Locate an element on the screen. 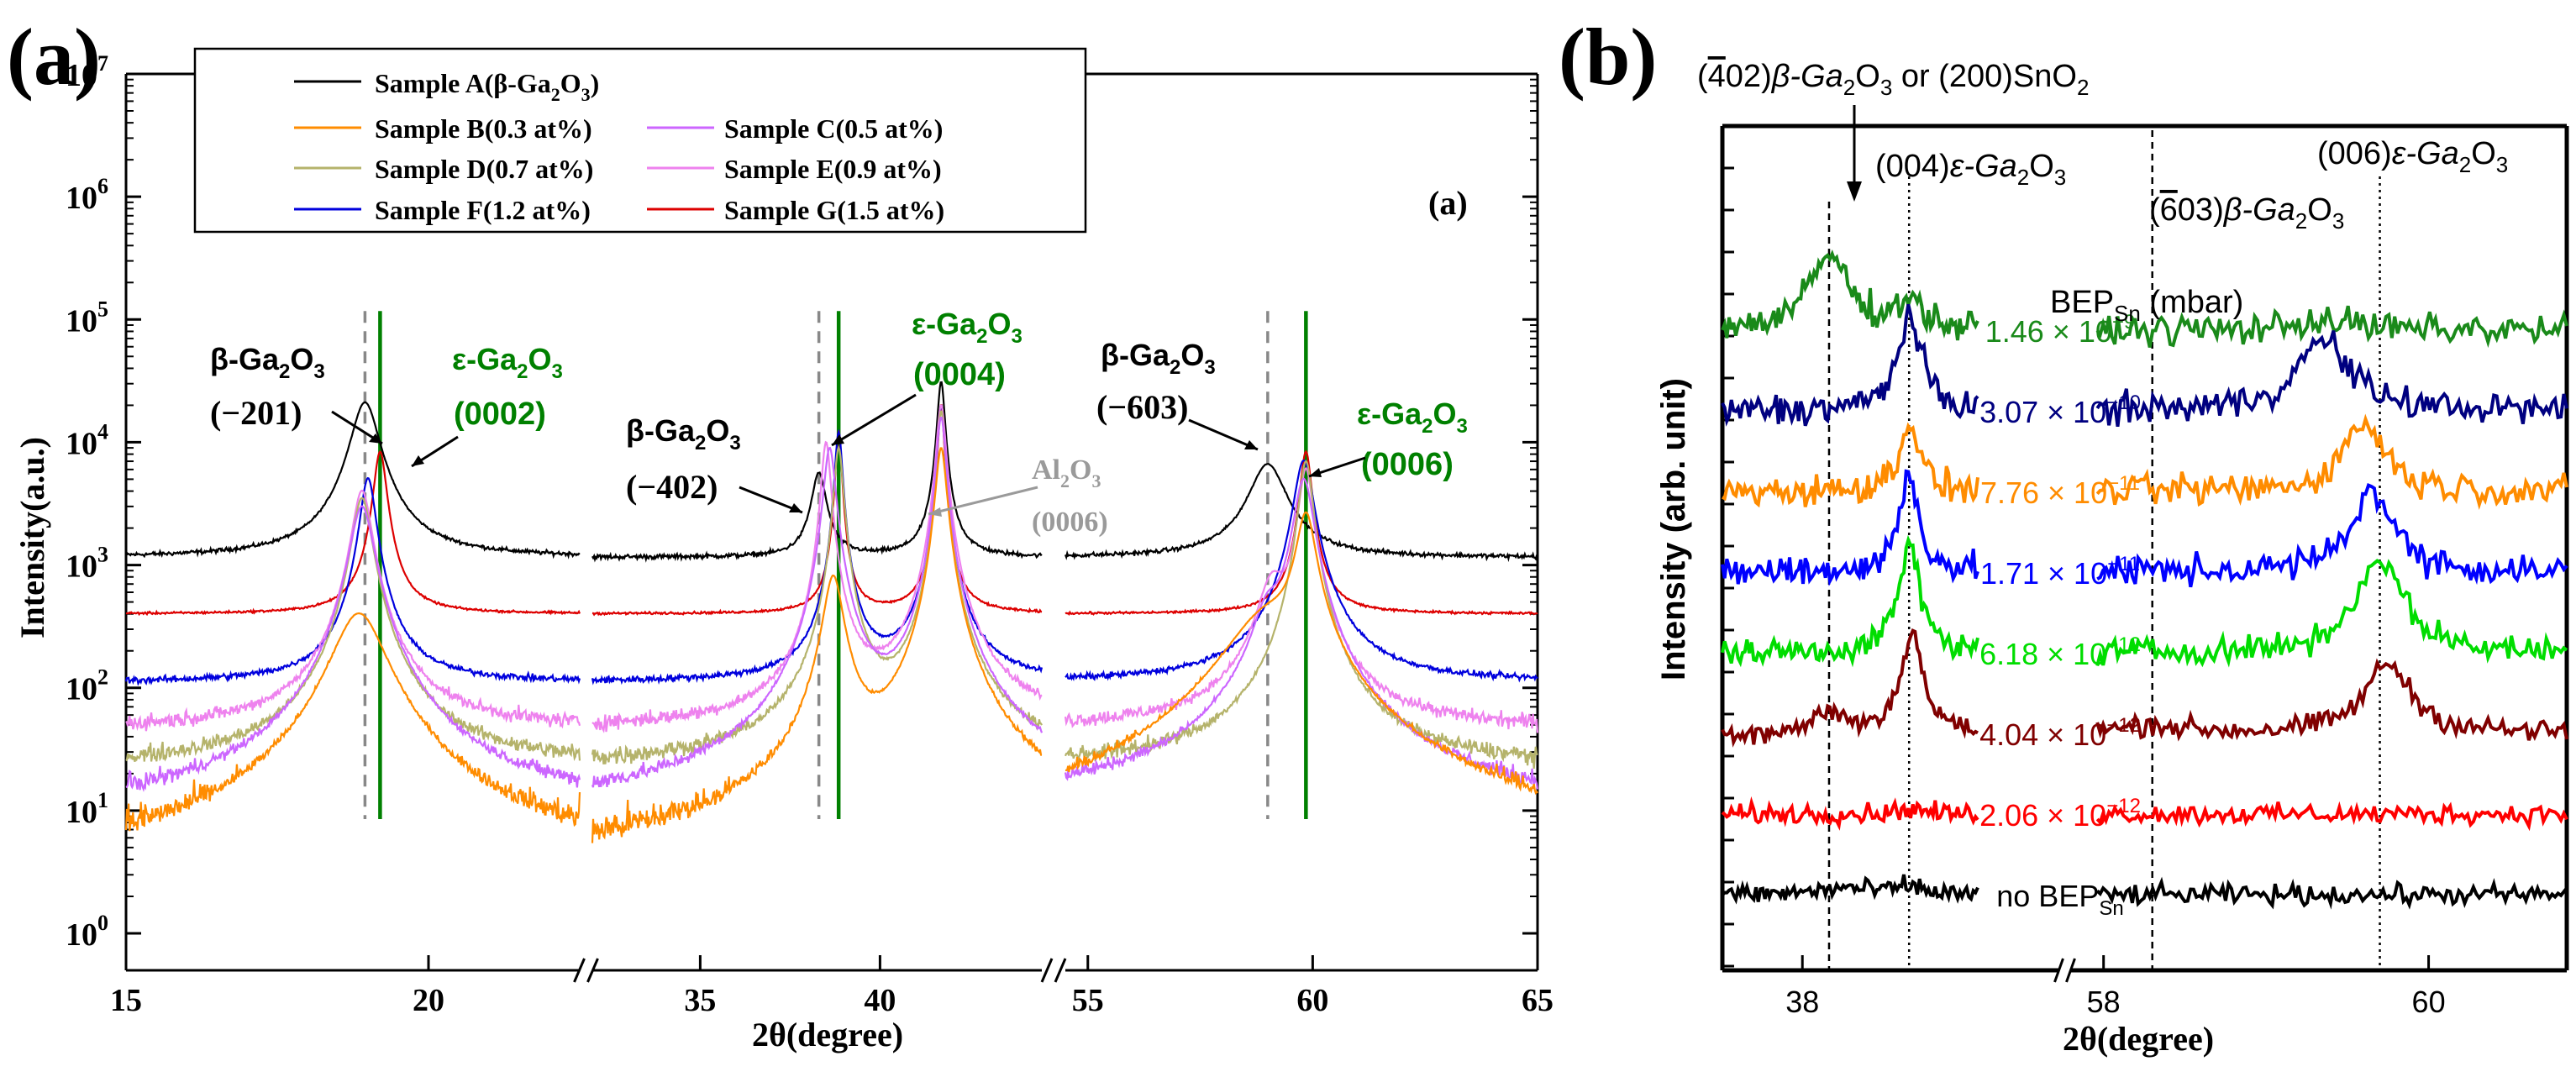 This screenshot has width=2576, height=1077. panel-a-inner-label: (a) is located at coordinates (1448, 203).